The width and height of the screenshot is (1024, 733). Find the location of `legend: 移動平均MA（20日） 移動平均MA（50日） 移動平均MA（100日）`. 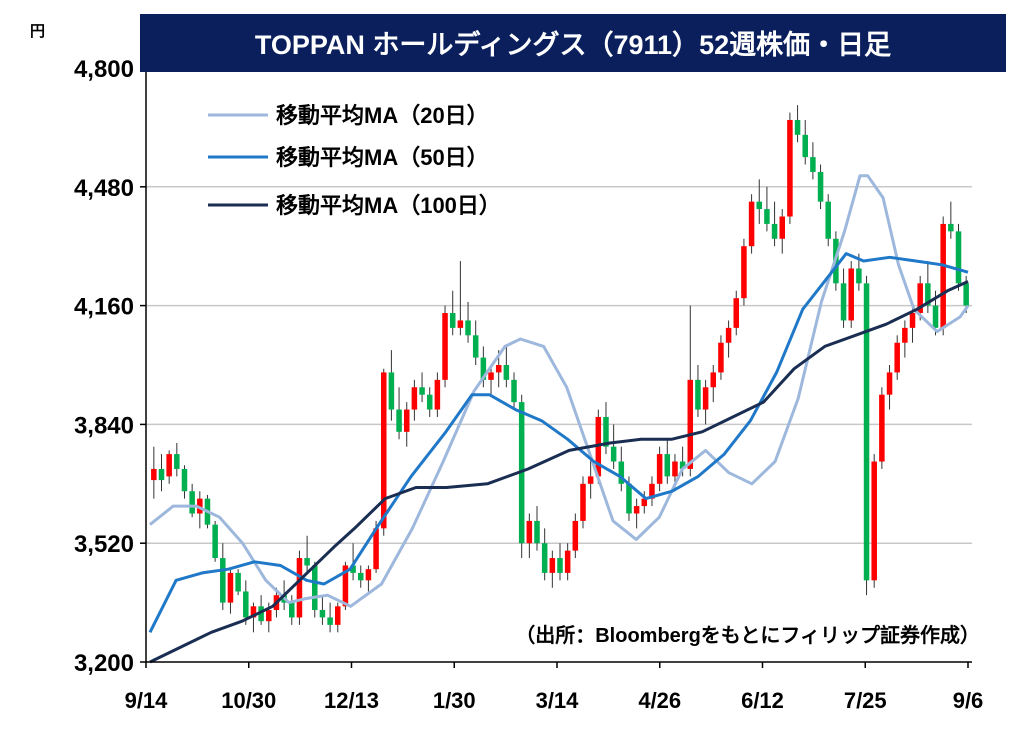

legend: 移動平均MA（20日） 移動平均MA（50日） 移動平均MA（100日） is located at coordinates (354, 160).